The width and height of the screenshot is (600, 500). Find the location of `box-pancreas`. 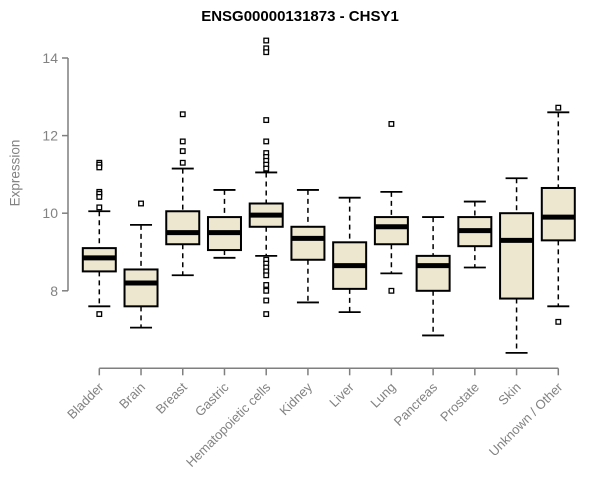

box-pancreas is located at coordinates (433, 273).